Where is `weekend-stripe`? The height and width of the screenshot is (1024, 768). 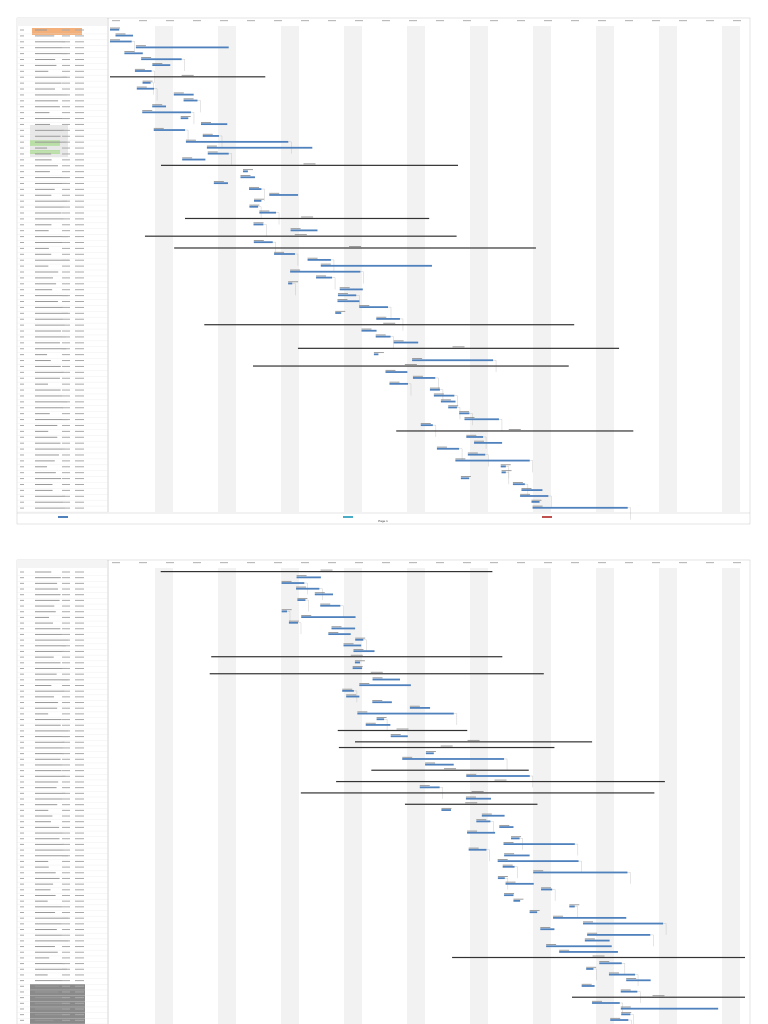
weekend-stripe is located at coordinates (726, 796).